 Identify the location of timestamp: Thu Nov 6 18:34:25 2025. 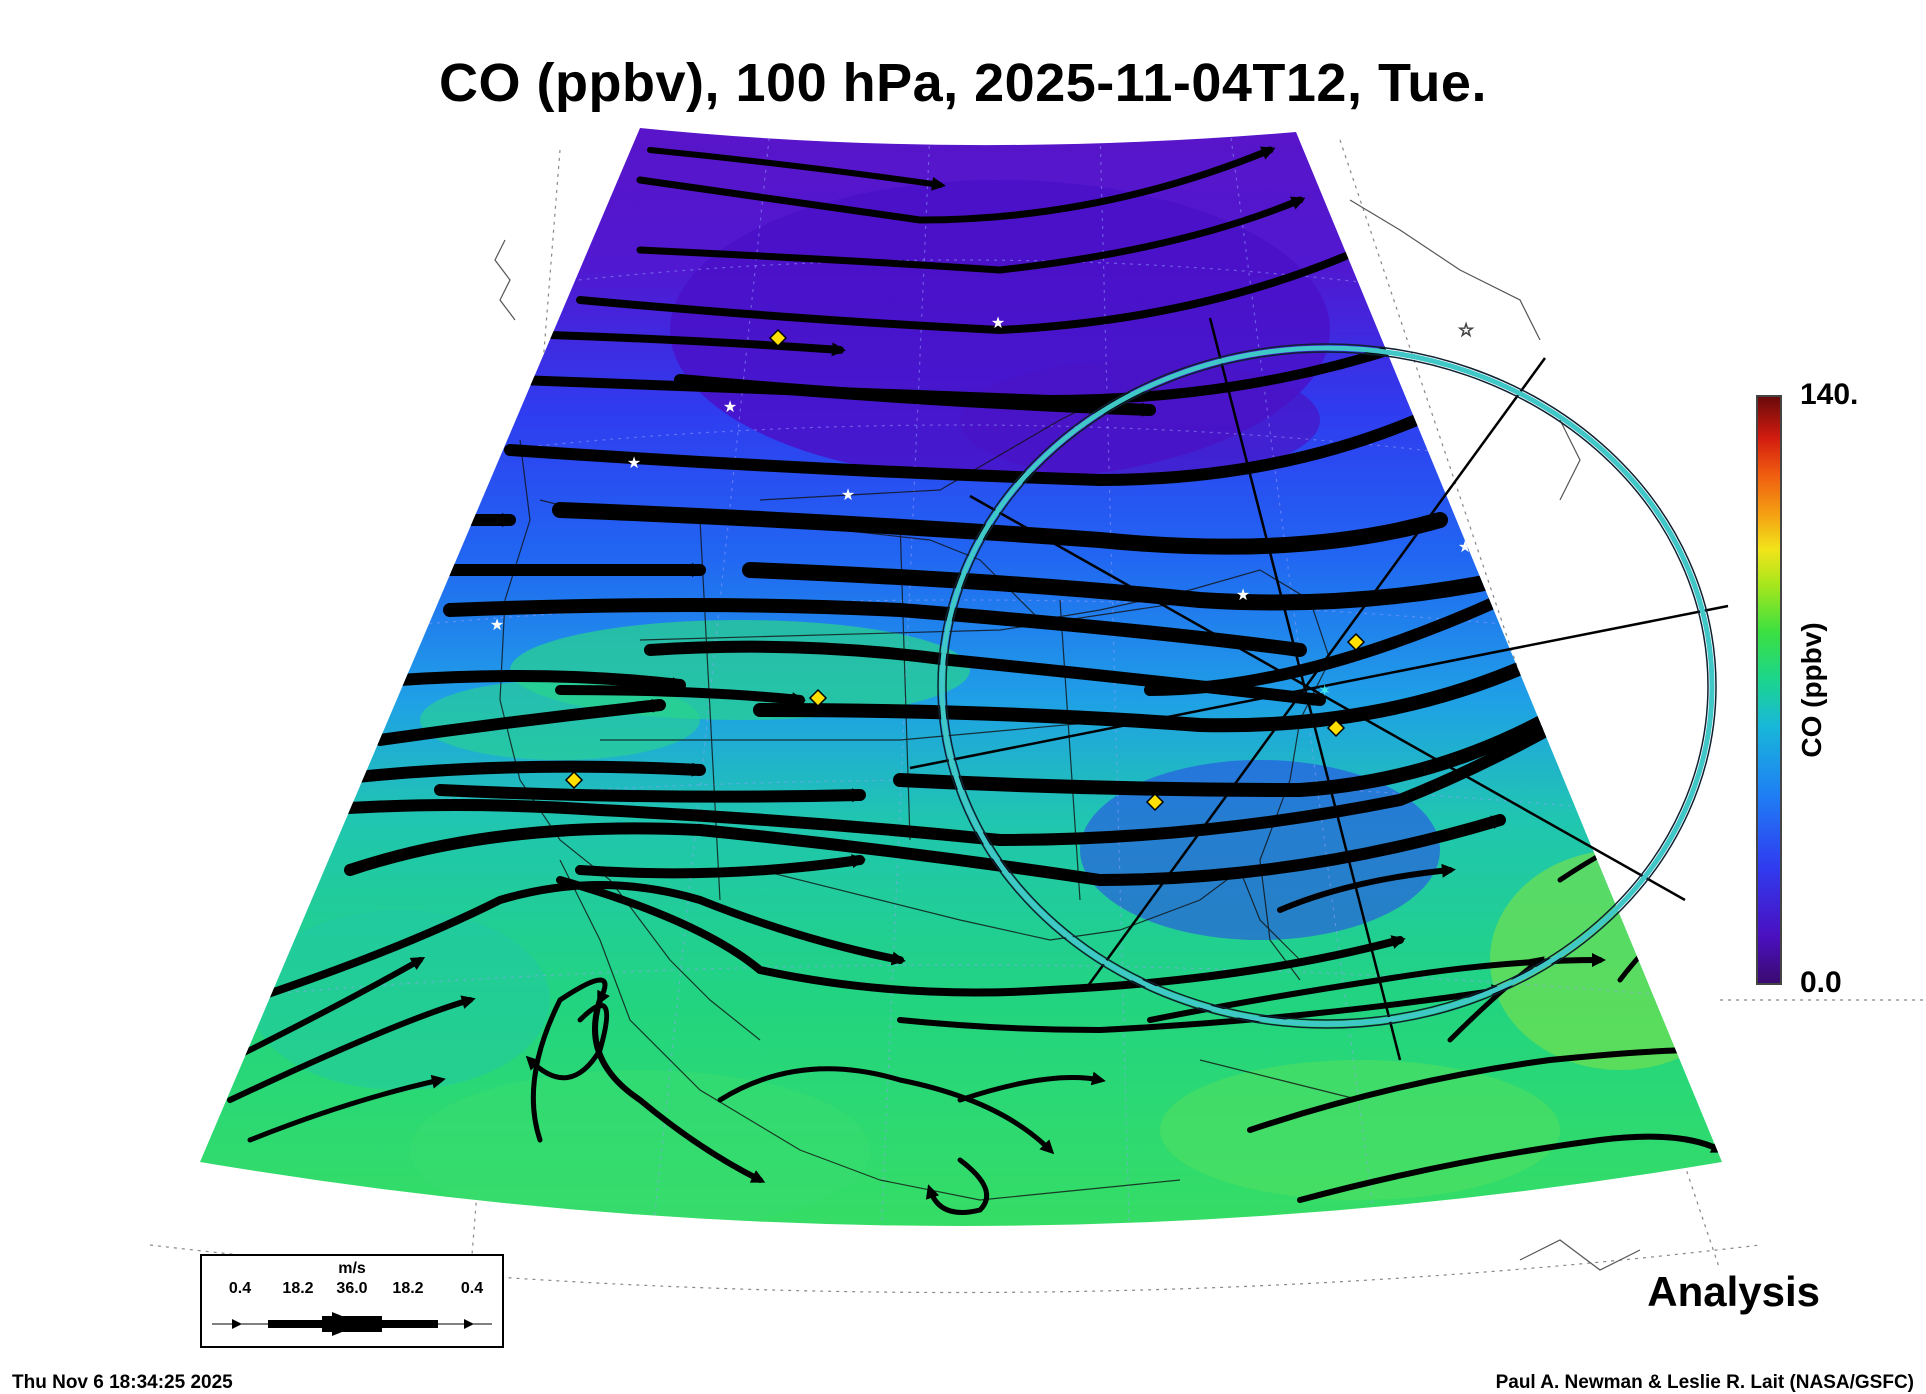
(122, 1382).